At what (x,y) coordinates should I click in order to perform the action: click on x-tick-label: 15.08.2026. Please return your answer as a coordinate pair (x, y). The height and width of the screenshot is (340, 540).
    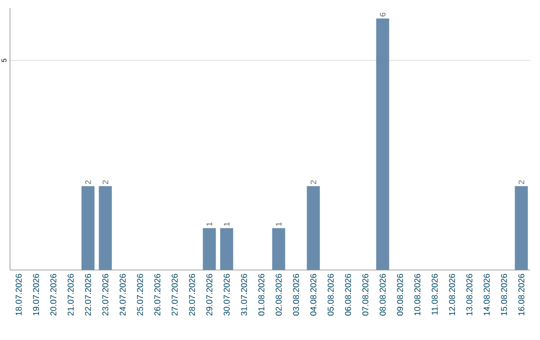
    Looking at the image, I should click on (504, 295).